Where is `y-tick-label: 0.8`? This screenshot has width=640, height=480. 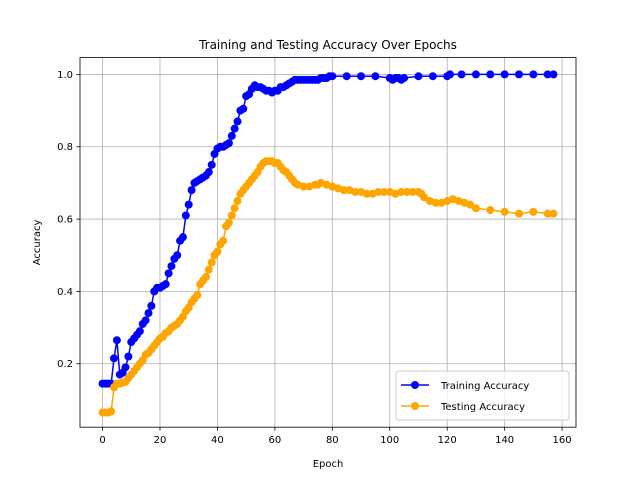 y-tick-label: 0.8 is located at coordinates (65, 147).